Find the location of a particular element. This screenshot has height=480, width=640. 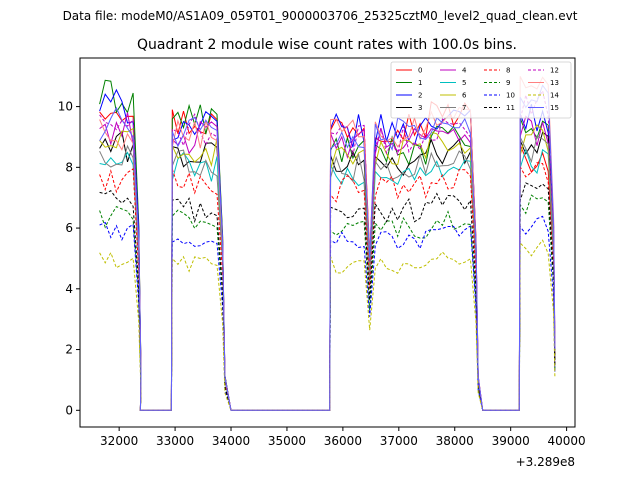

x-offset-label: +3.289e8 is located at coordinates (545, 462).